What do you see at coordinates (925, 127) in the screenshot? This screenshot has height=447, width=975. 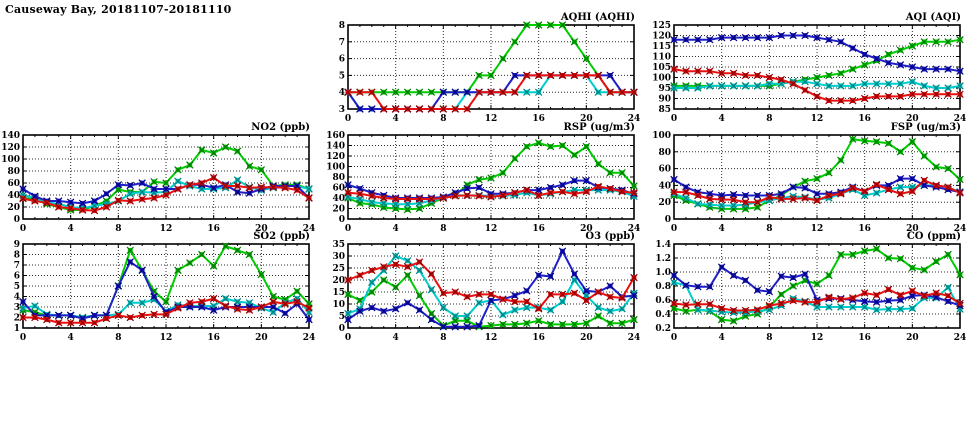 I see `chart-title-fsp: FSP (ug/m3)` at bounding box center [925, 127].